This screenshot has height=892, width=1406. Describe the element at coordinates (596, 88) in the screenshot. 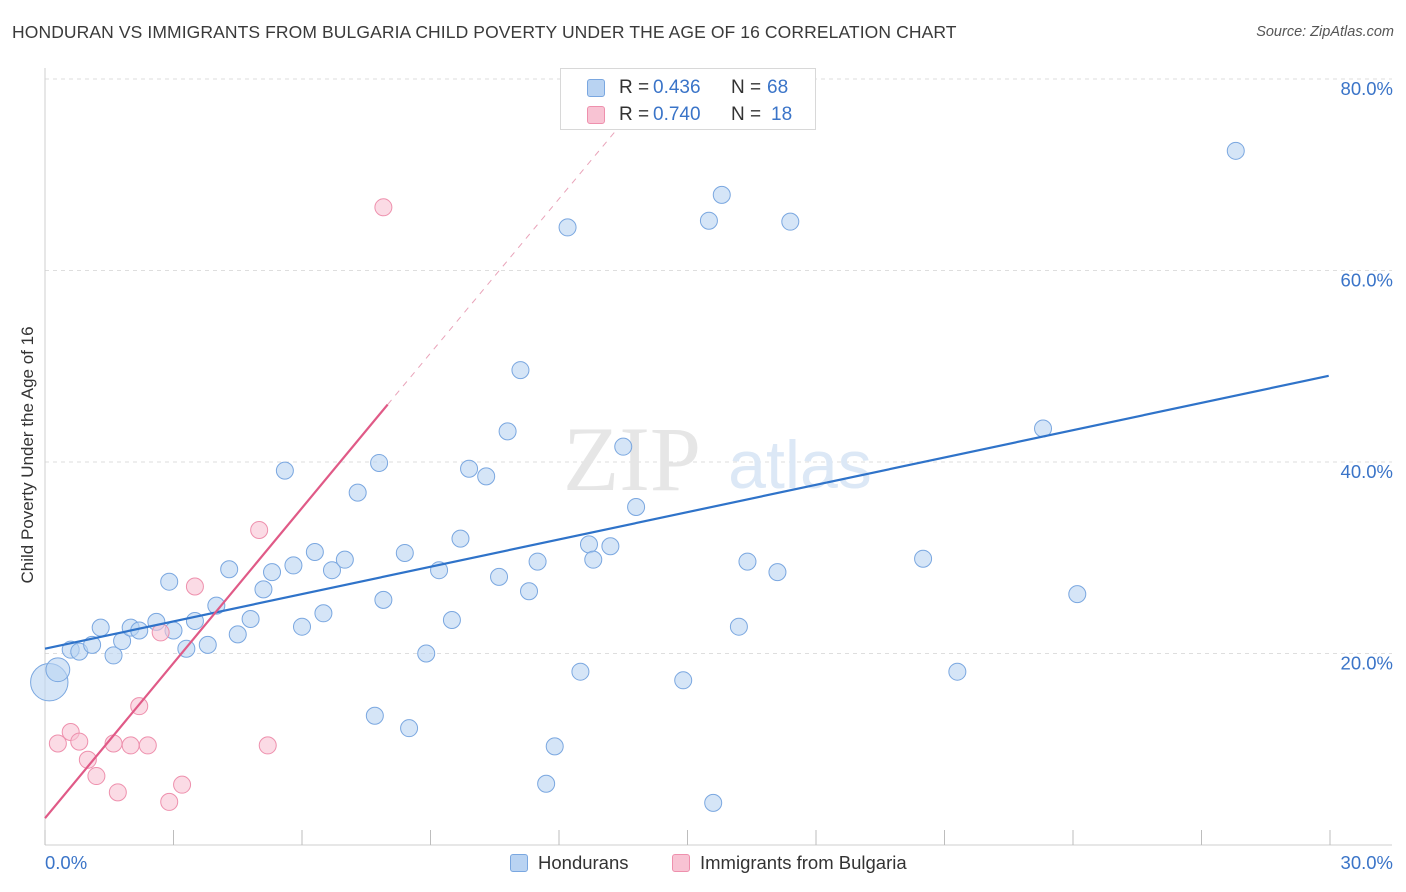

I see `legend-swatch-hondurans` at that location.